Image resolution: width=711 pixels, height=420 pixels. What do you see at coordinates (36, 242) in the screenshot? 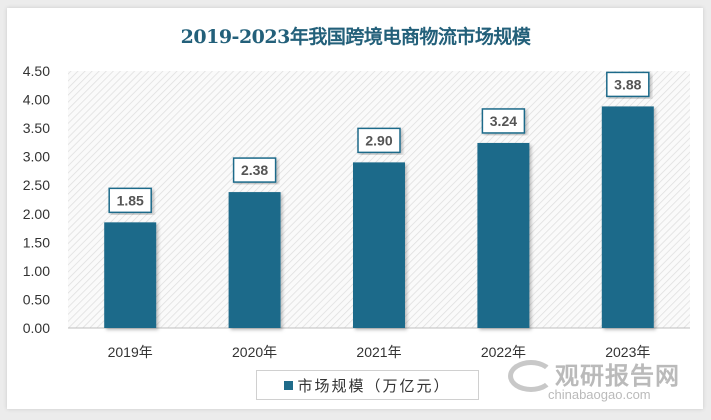
I see `y-tick-label: 1.50` at bounding box center [36, 242].